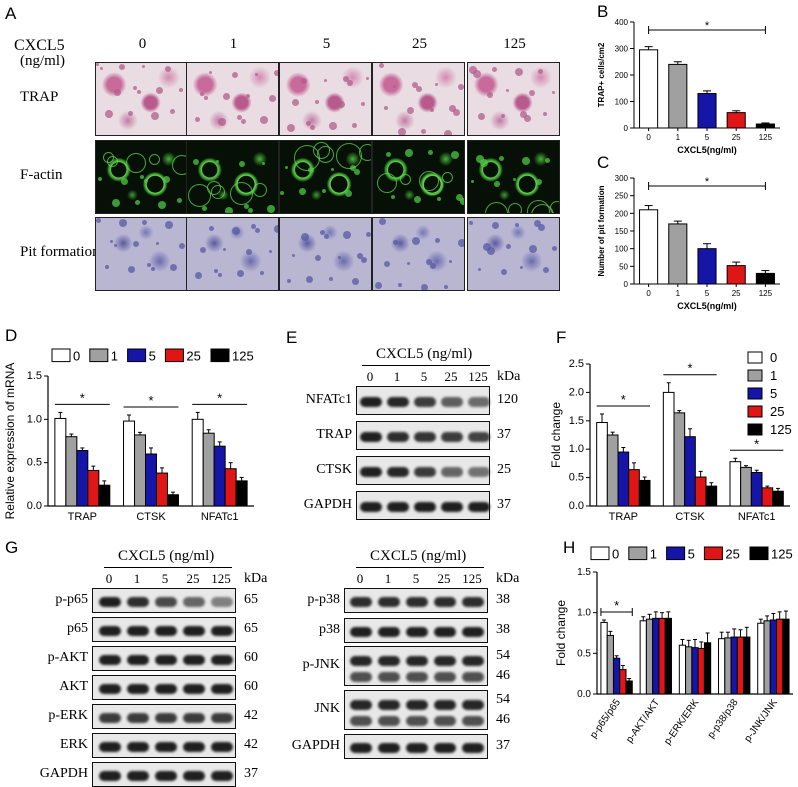 Image resolution: width=798 pixels, height=787 pixels. What do you see at coordinates (233, 44) in the screenshot?
I see `dose-value-1: 1` at bounding box center [233, 44].